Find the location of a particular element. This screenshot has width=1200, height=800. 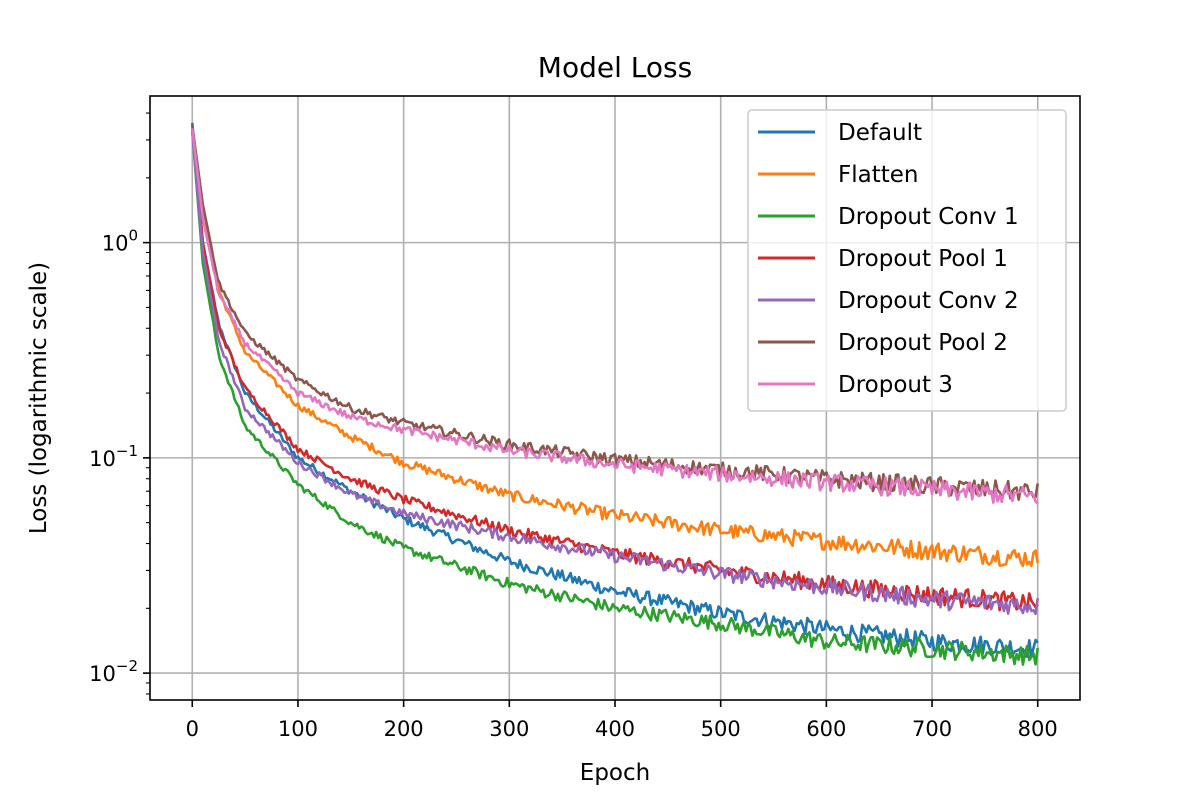

x-tick-label: 500 is located at coordinates (721, 729).